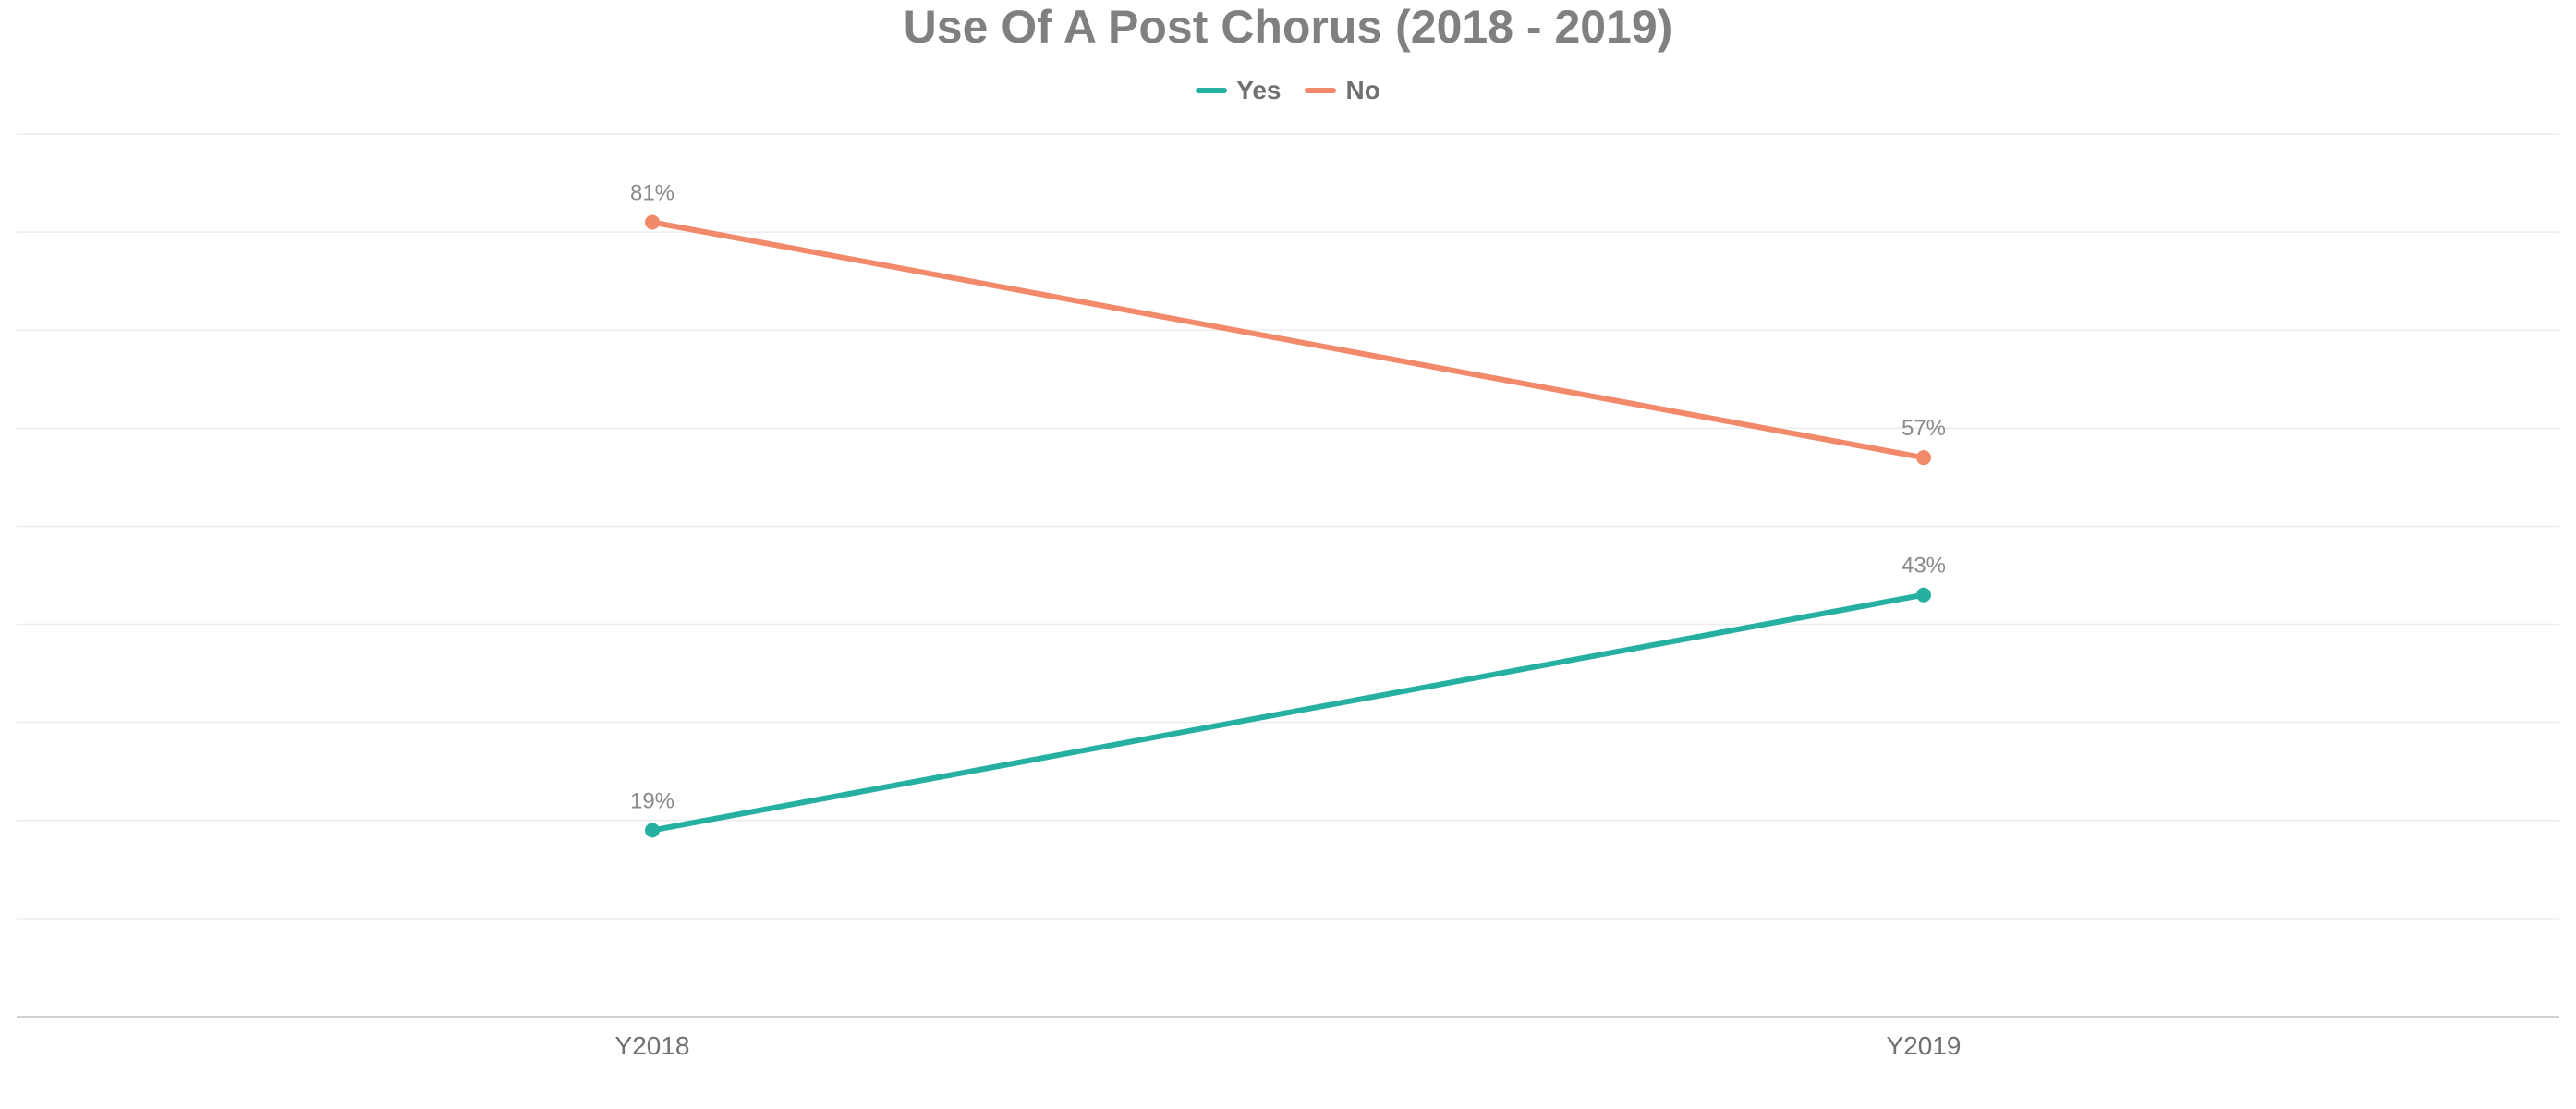 This screenshot has height=1109, width=2576. I want to click on x-tick-label: Y2019, so click(1924, 1045).